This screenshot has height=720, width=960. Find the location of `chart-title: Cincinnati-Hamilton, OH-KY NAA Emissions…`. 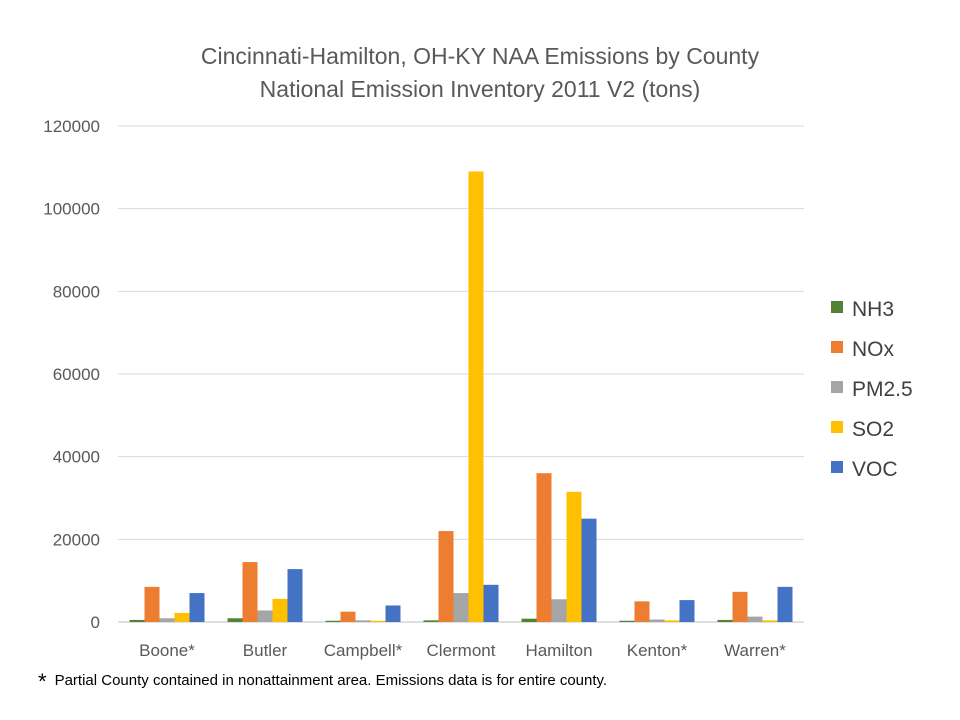

chart-title: Cincinnati-Hamilton, OH-KY NAA Emissions… is located at coordinates (480, 72).